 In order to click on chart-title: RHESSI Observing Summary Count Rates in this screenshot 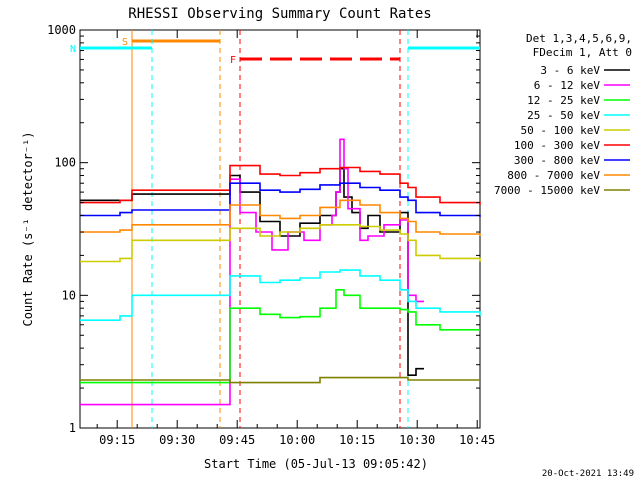, I will do `click(279, 14)`.